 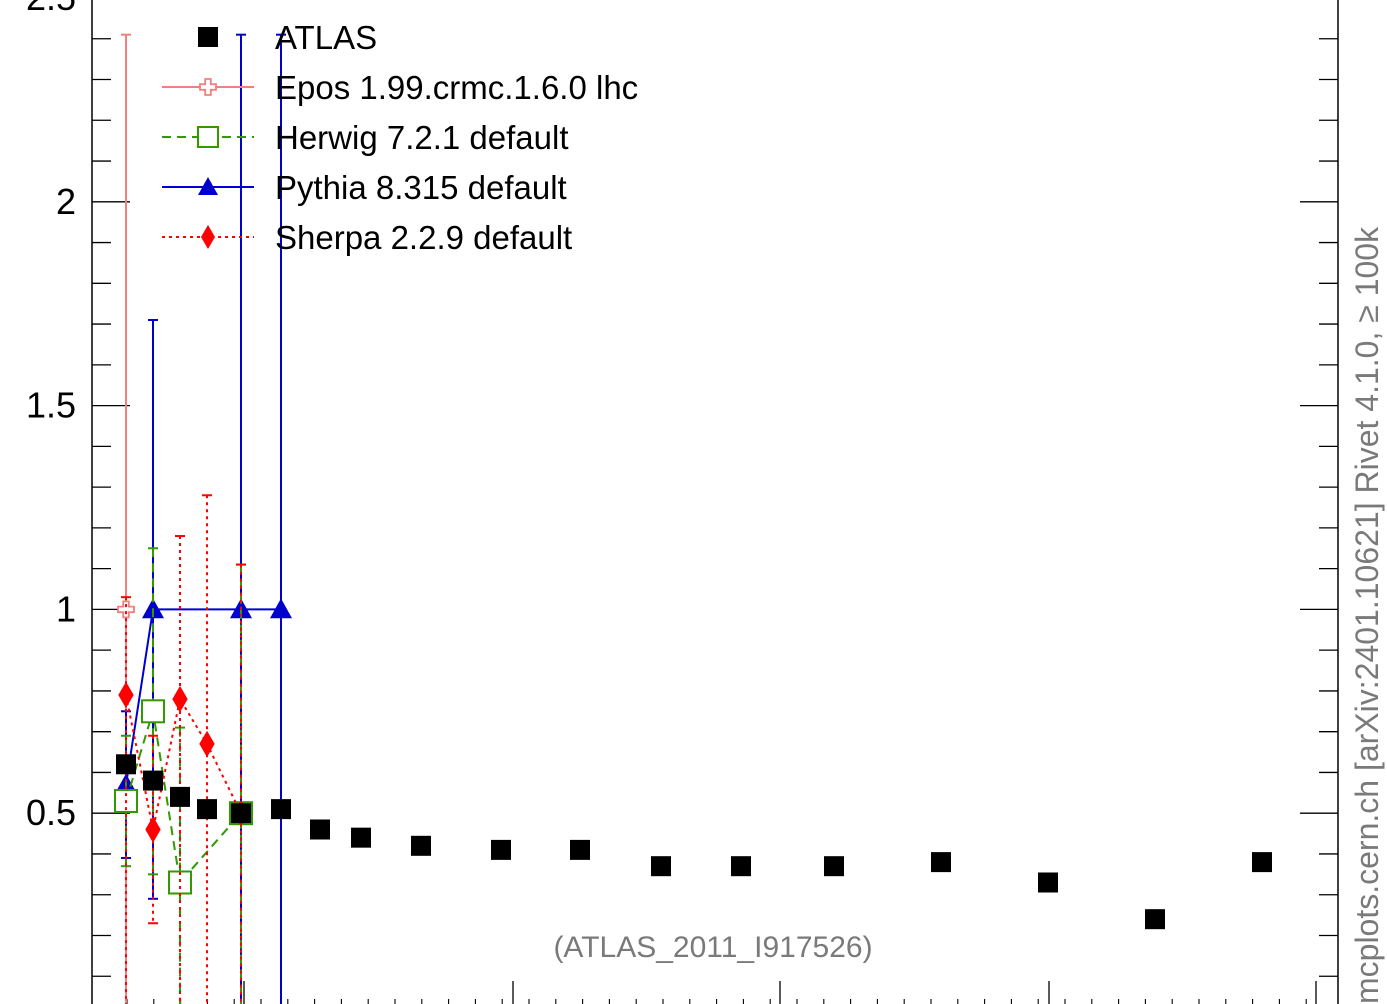 I want to click on legend-marker-sherpa, so click(x=208, y=237).